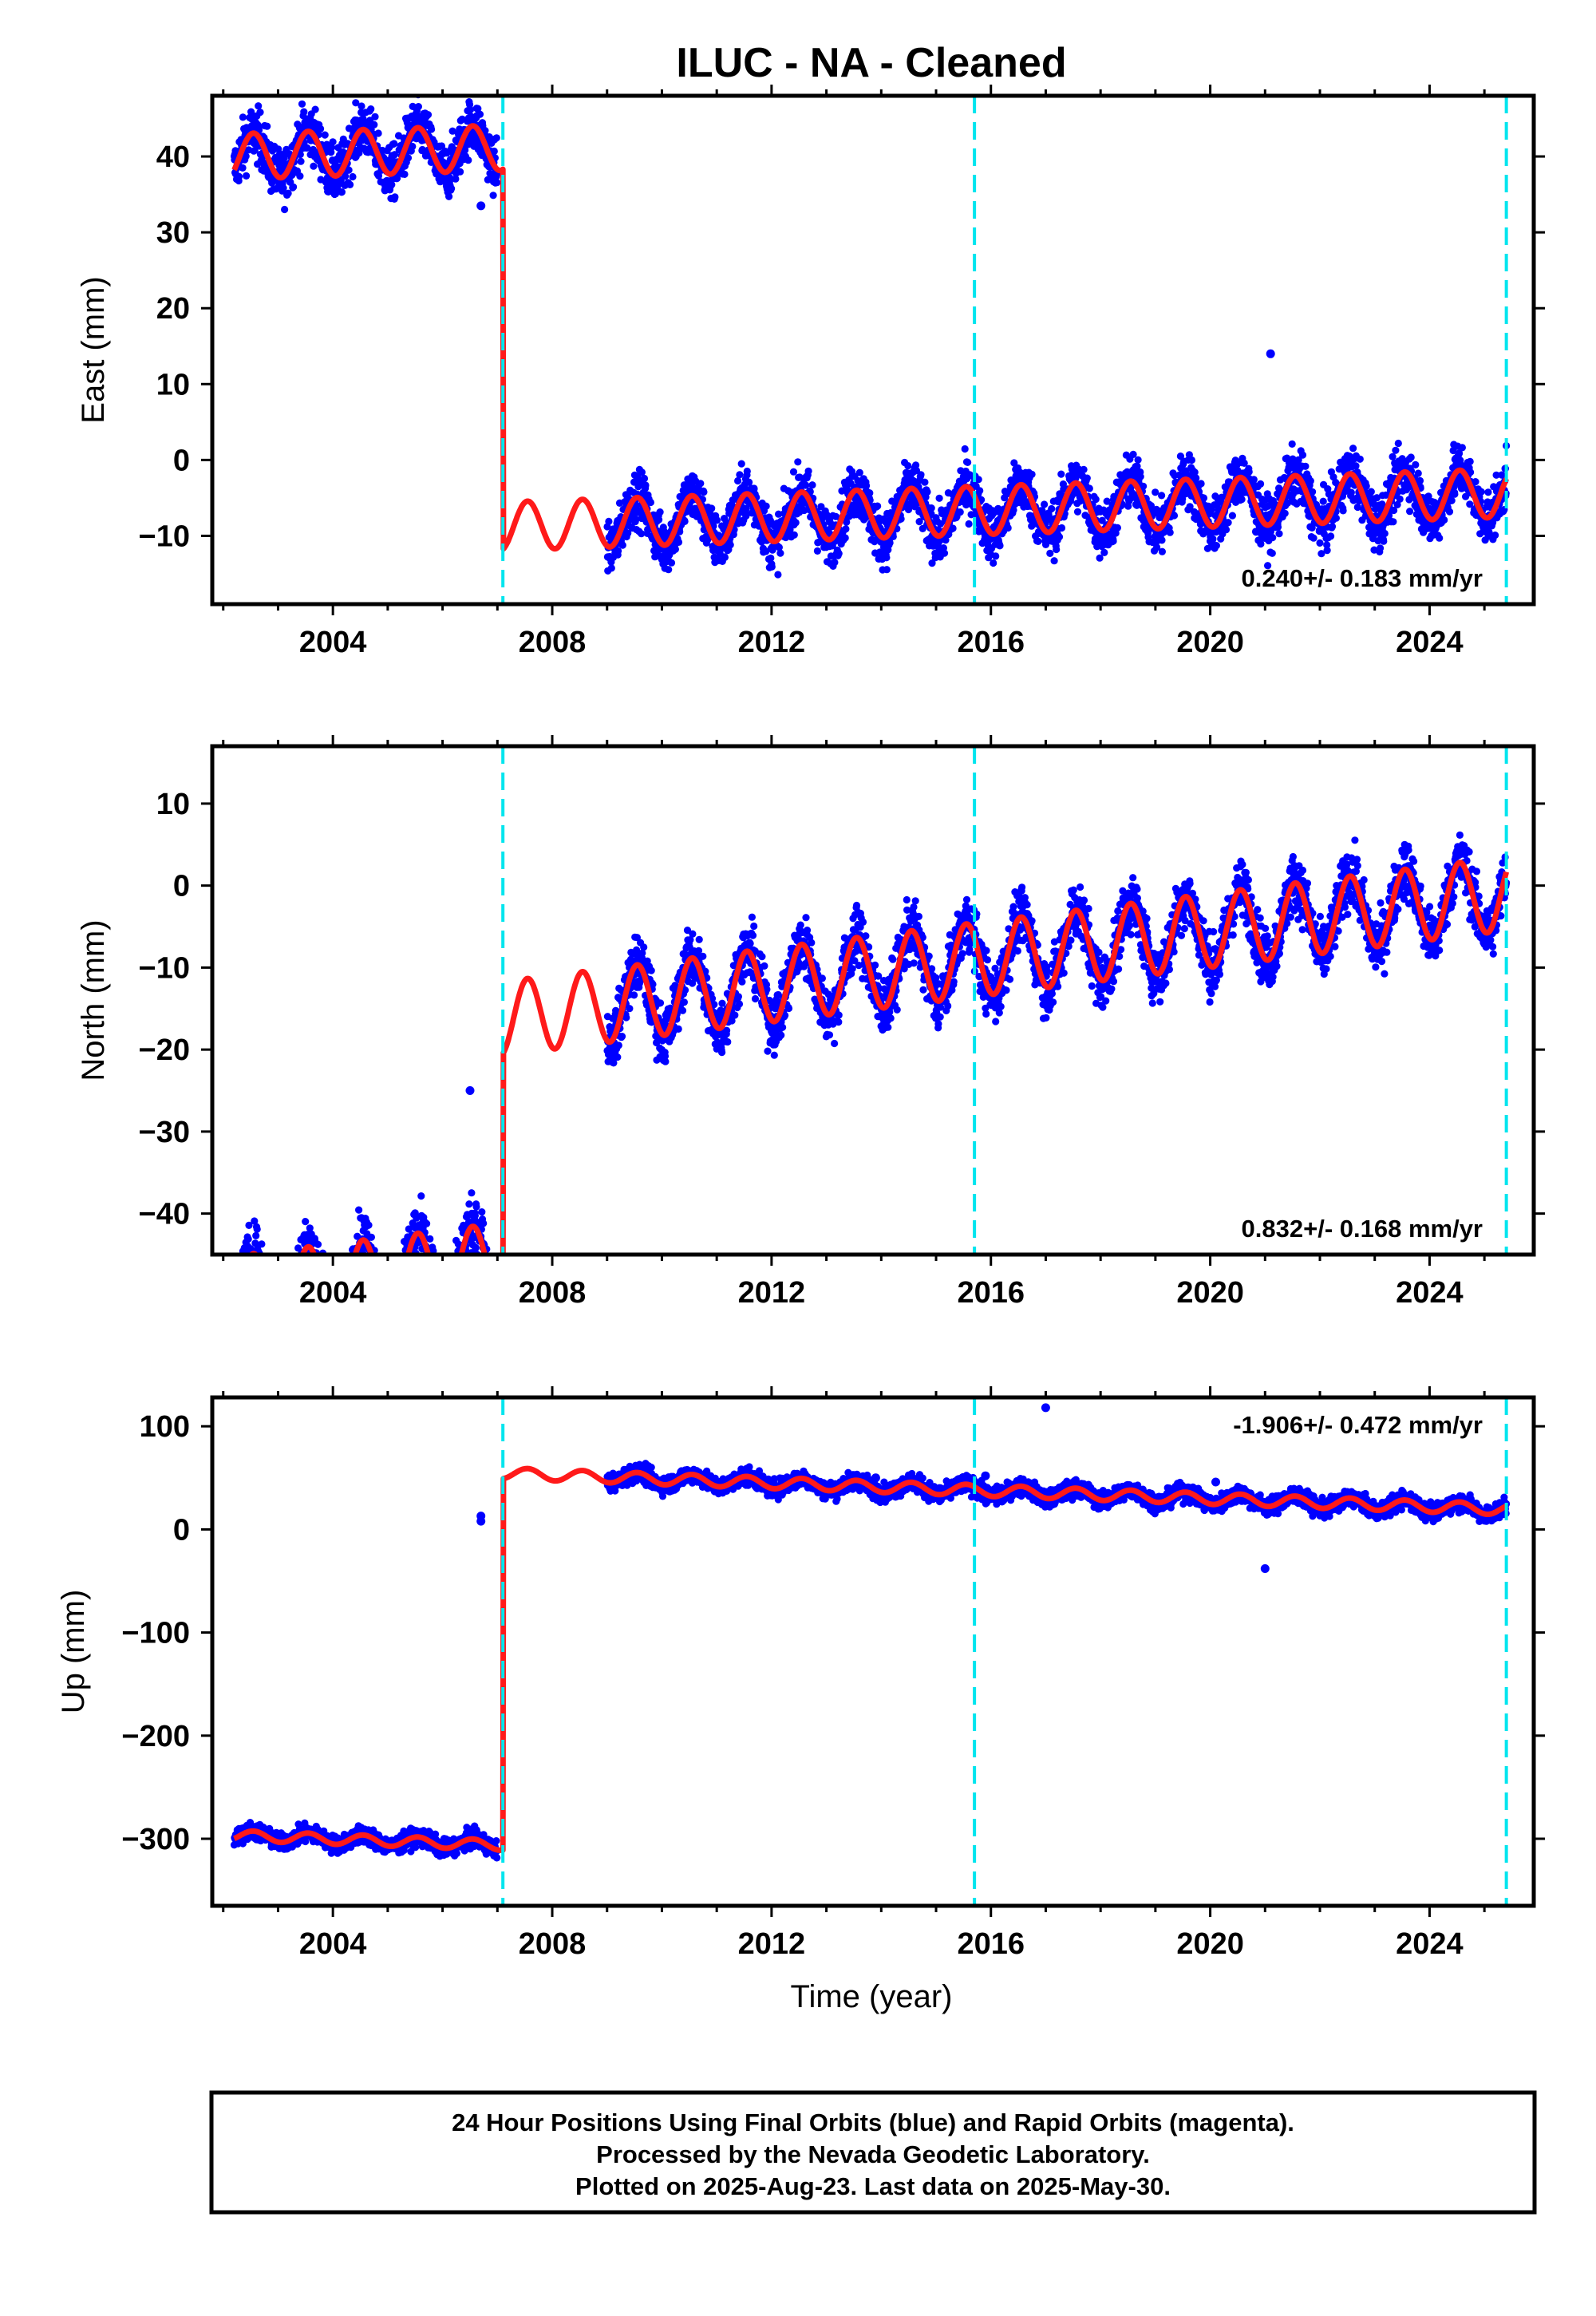 The height and width of the screenshot is (2316, 1596). I want to click on velocity-rate-label: 0.240+/- 0.183 mm/yr, so click(1362, 578).